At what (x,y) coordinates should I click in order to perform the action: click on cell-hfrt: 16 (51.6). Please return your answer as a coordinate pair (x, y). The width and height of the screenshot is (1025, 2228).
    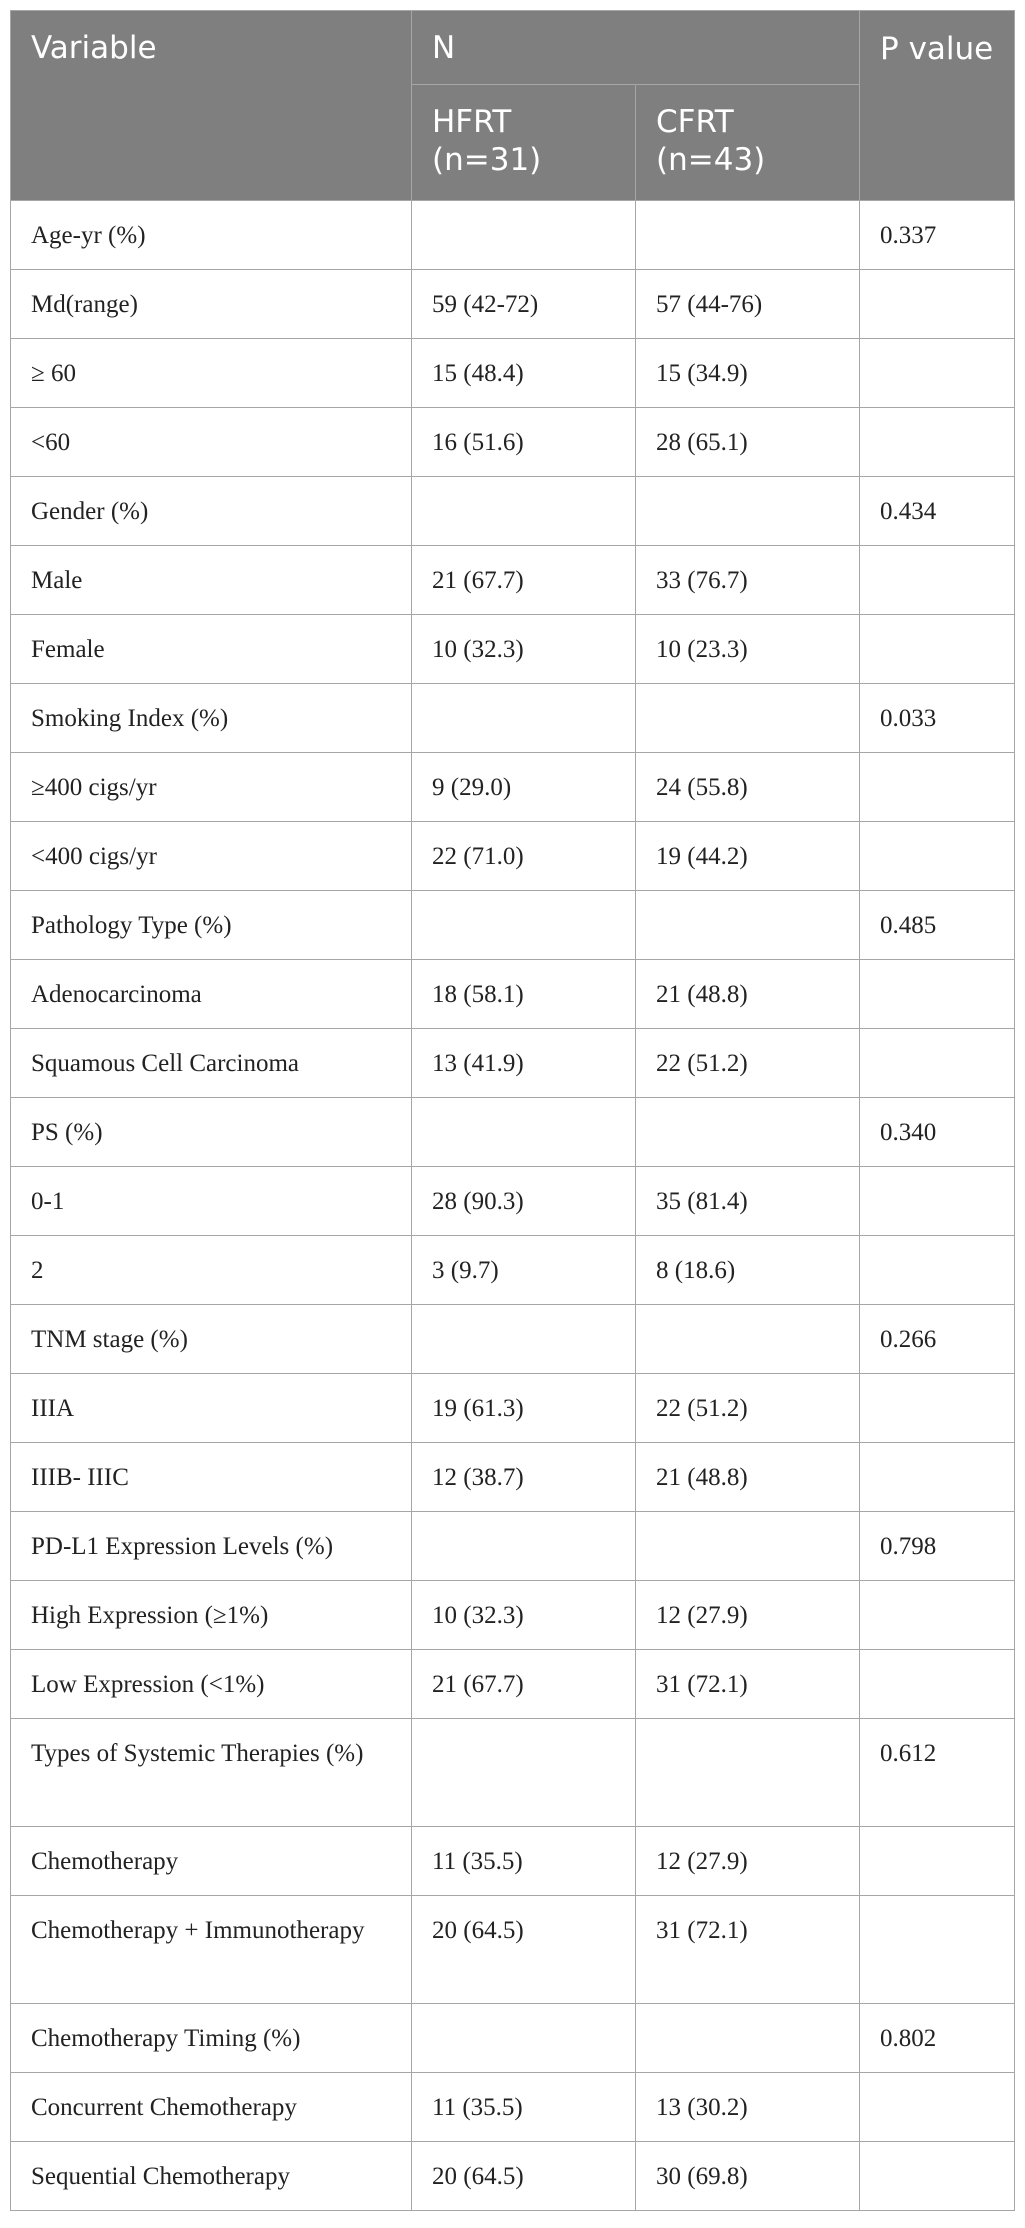
    Looking at the image, I should click on (523, 442).